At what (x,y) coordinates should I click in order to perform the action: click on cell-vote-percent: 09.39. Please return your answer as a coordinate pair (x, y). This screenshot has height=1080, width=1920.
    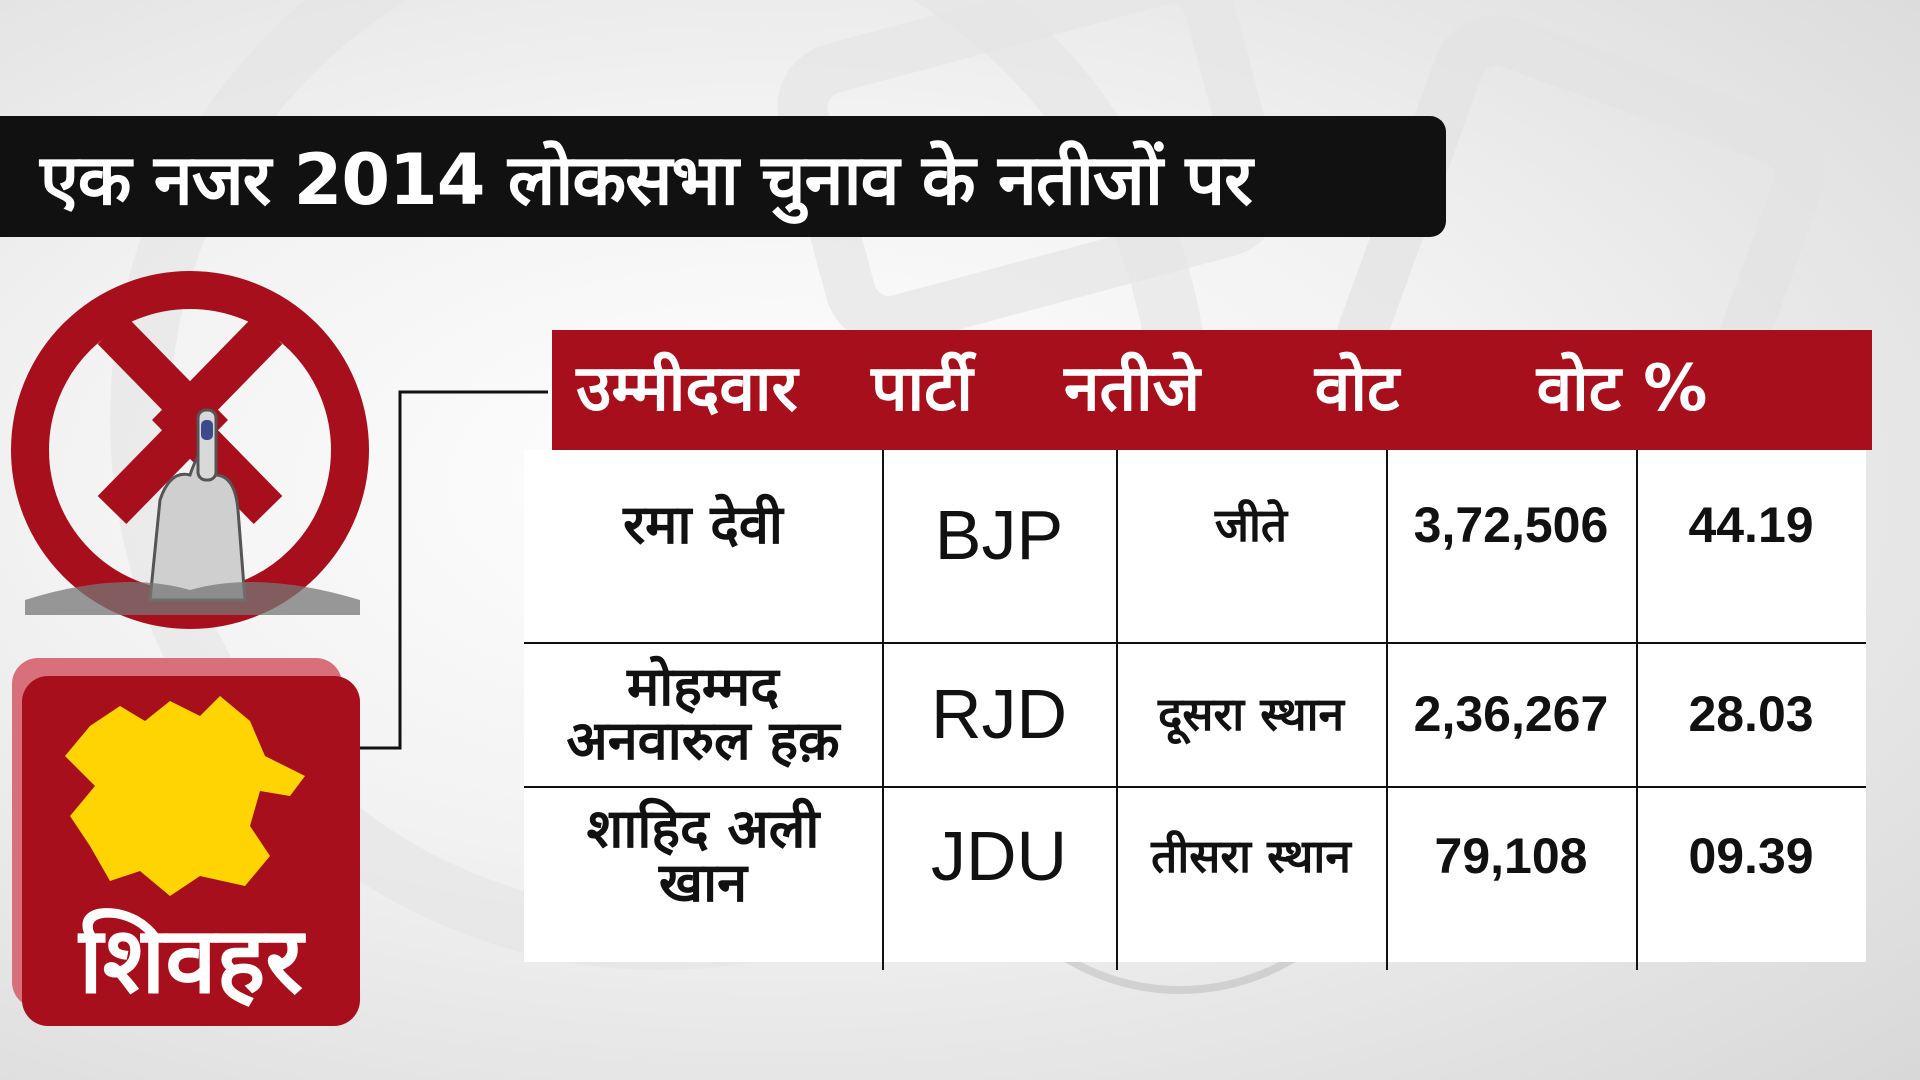
    Looking at the image, I should click on (1751, 856).